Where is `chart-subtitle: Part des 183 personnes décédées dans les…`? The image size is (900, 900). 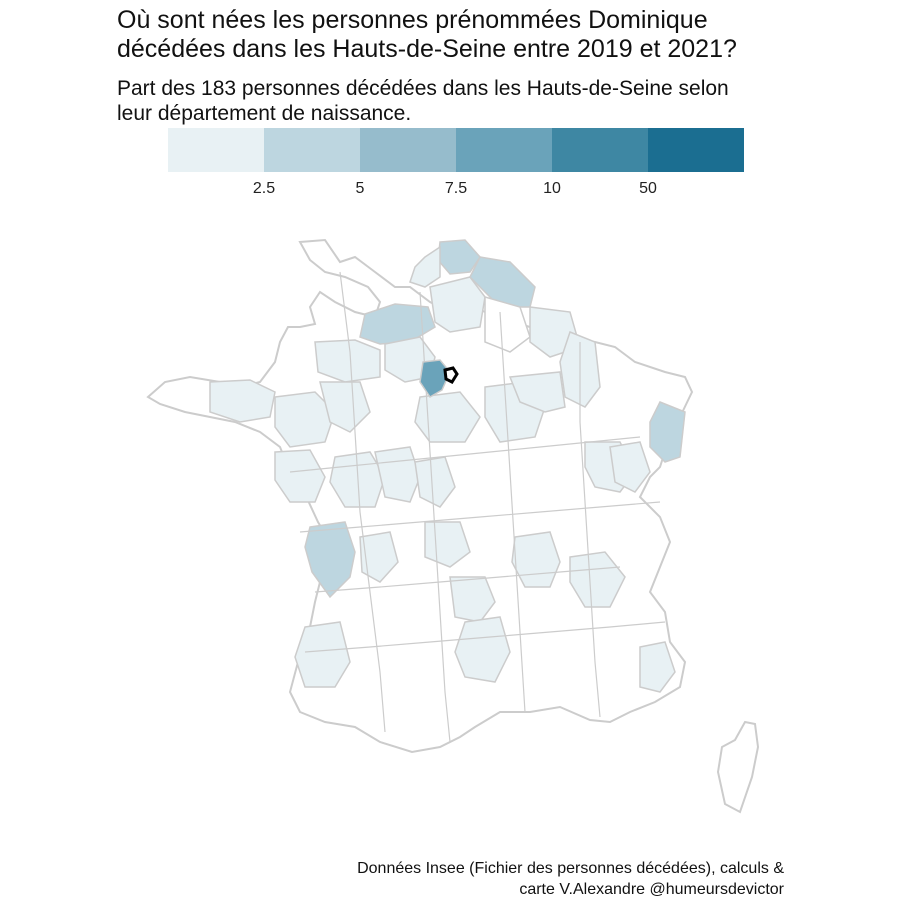 chart-subtitle: Part des 183 personnes décédées dans les… is located at coordinates (497, 101).